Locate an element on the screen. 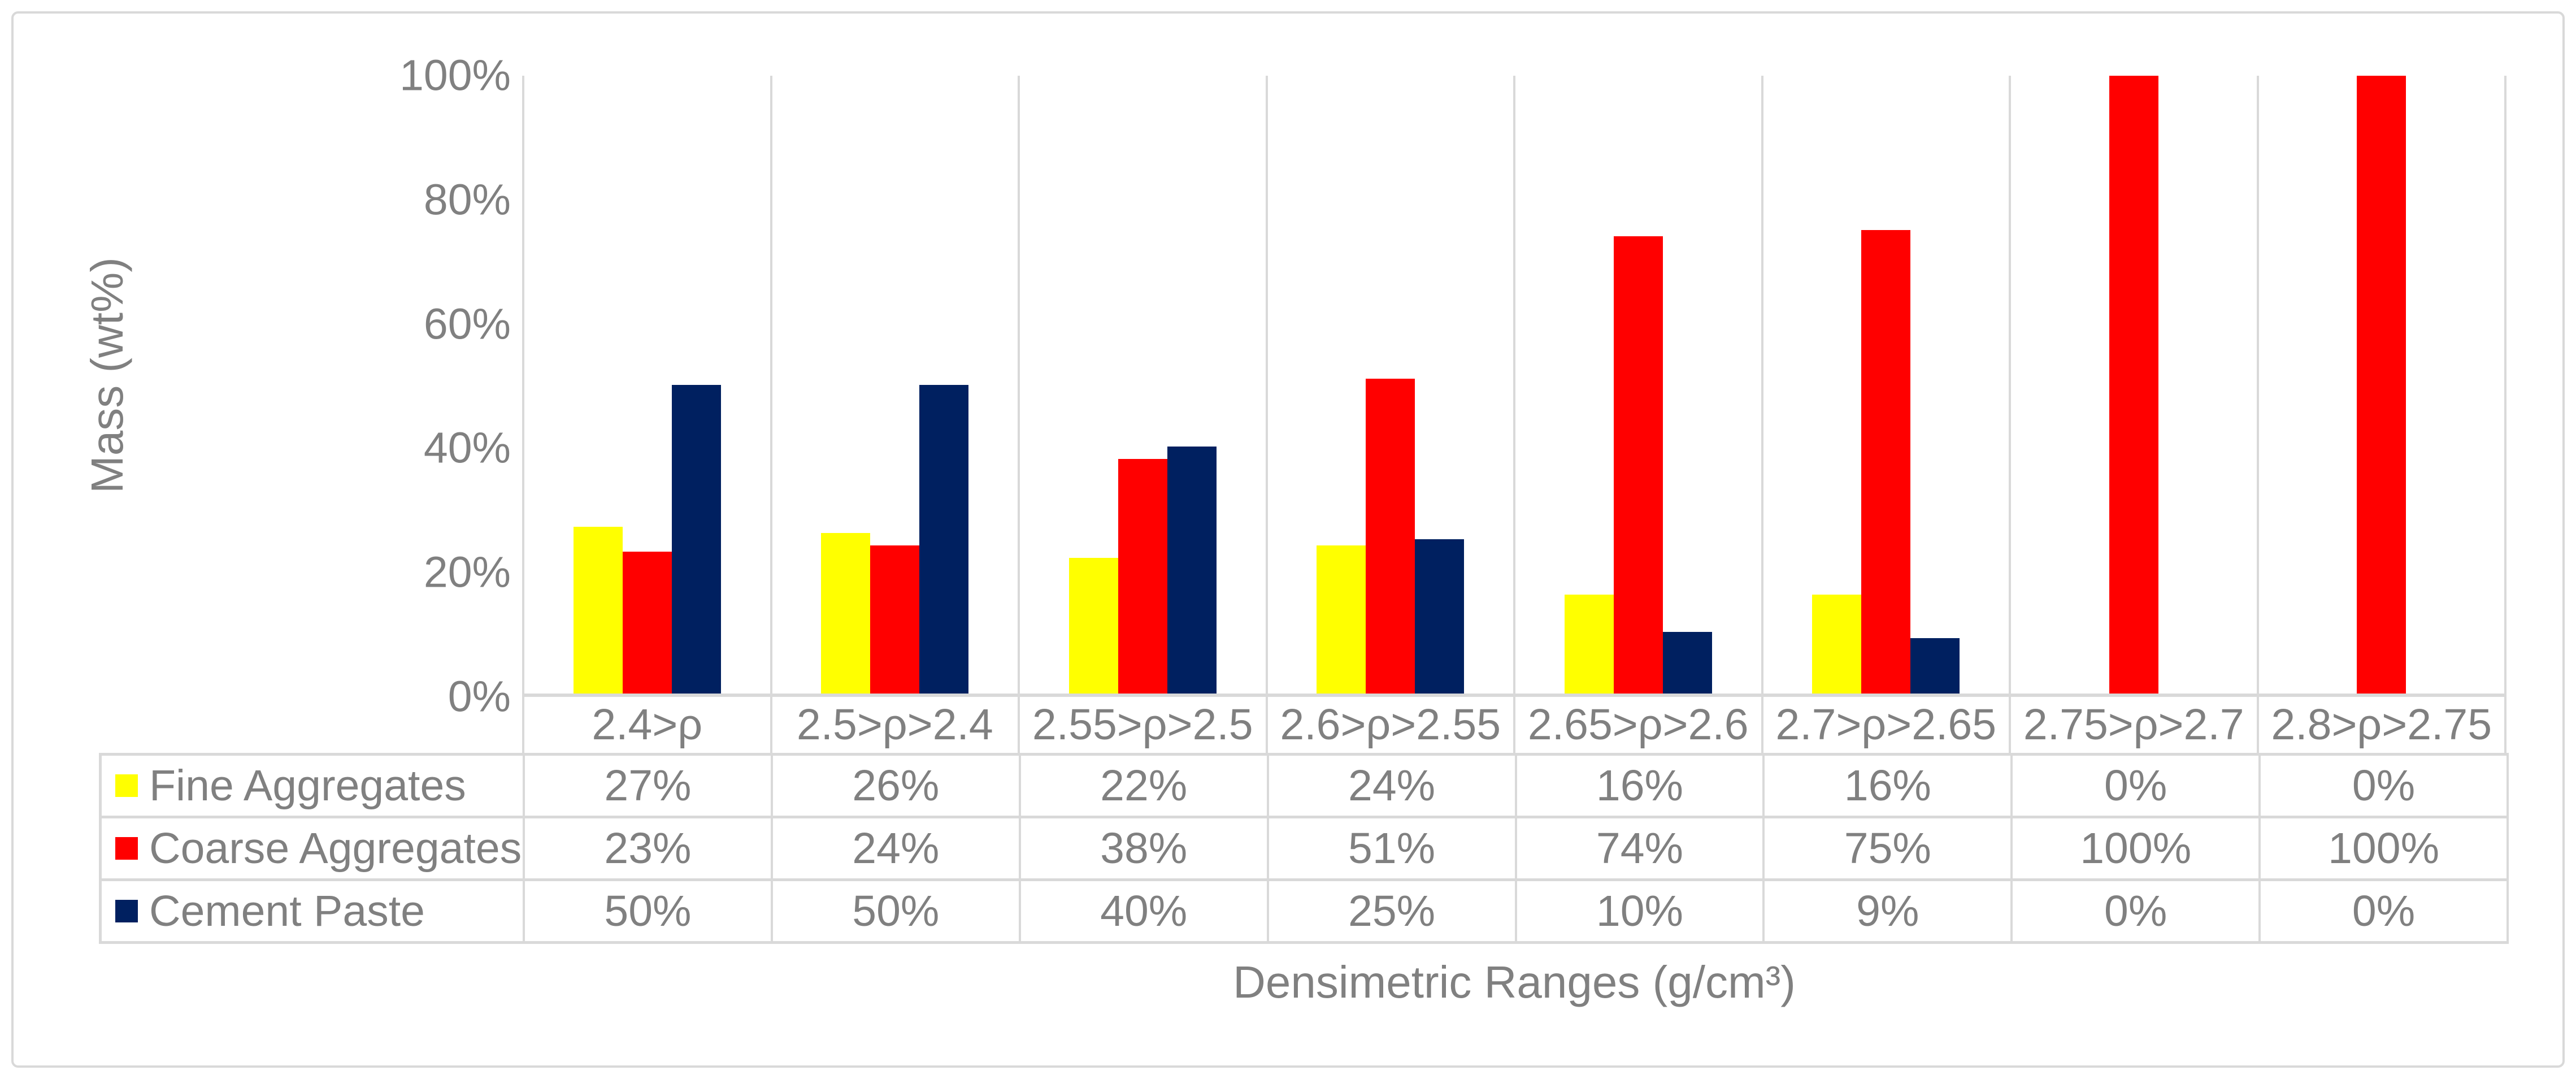  category-label: 2.5>ρ>2.4 is located at coordinates (896, 725).